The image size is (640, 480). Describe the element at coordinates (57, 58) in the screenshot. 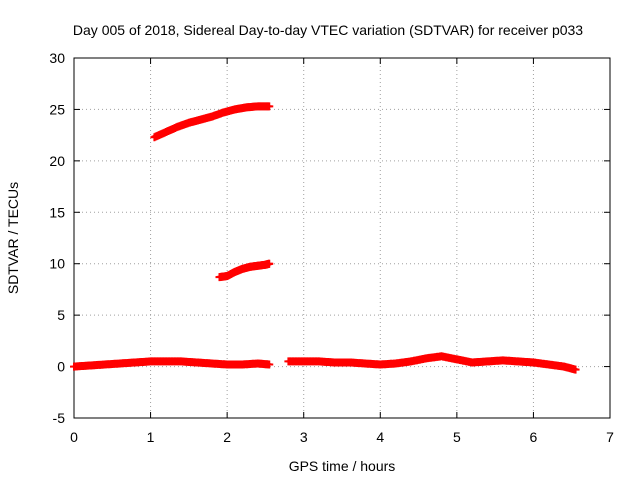

I see `y-tick-label: 30` at that location.